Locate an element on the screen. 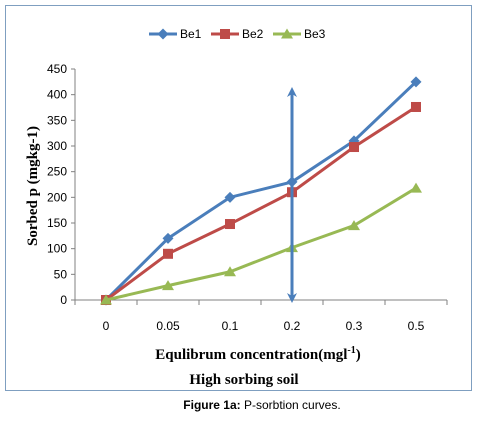 Image resolution: width=477 pixels, height=428 pixels. caption-text: P-sorbtion curves. is located at coordinates (291, 405).